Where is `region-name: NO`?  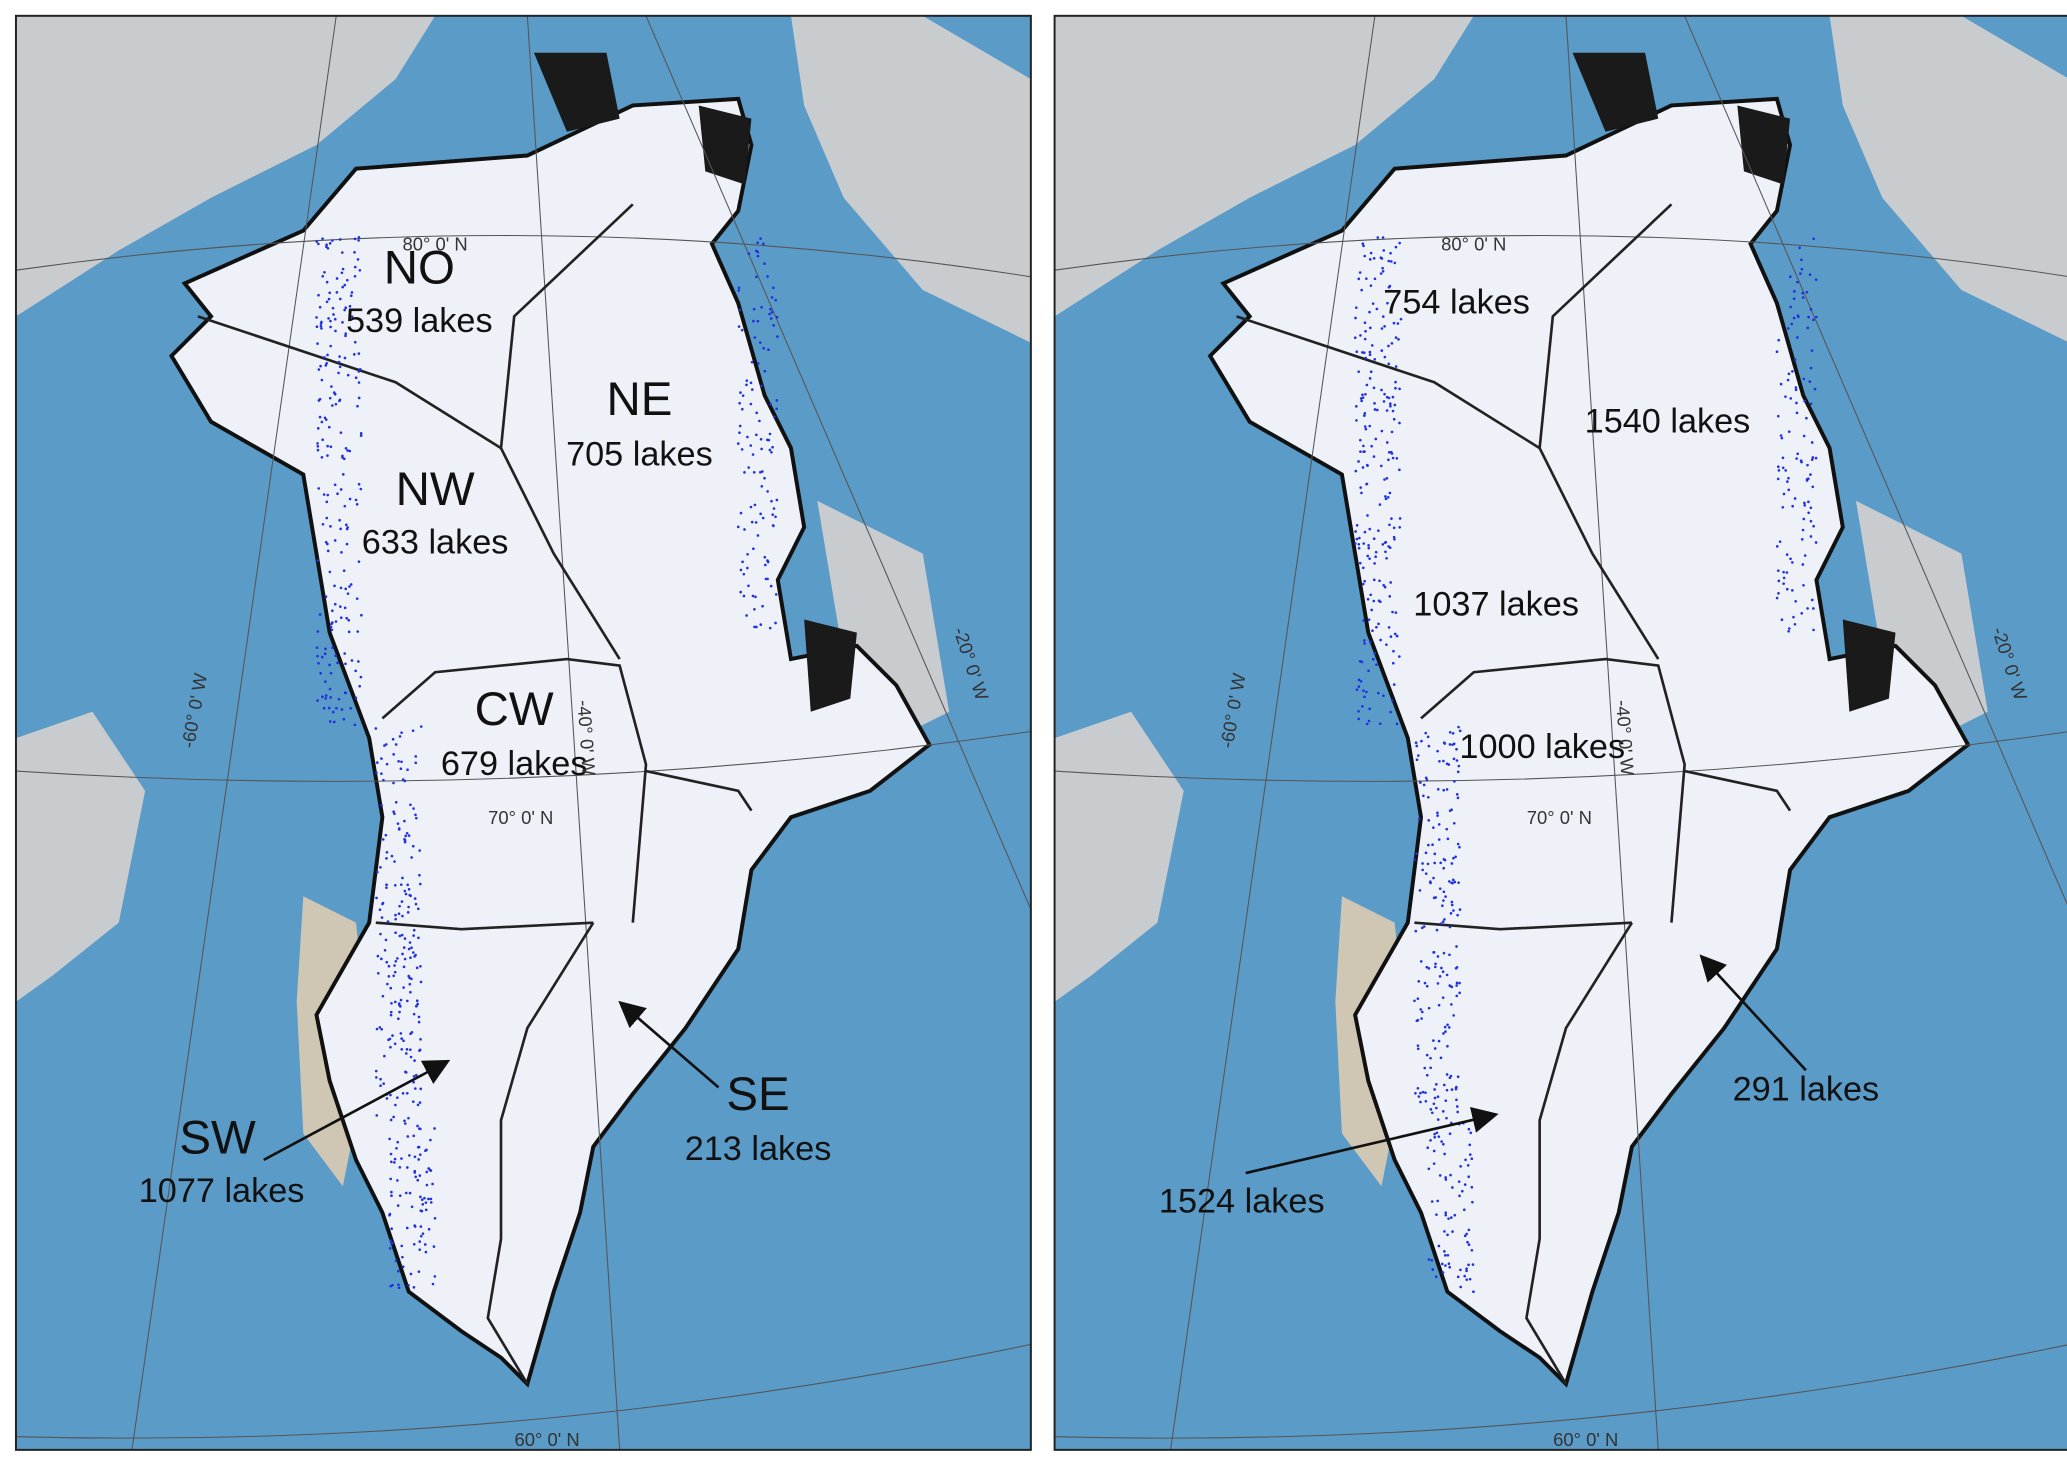 region-name: NO is located at coordinates (419, 267).